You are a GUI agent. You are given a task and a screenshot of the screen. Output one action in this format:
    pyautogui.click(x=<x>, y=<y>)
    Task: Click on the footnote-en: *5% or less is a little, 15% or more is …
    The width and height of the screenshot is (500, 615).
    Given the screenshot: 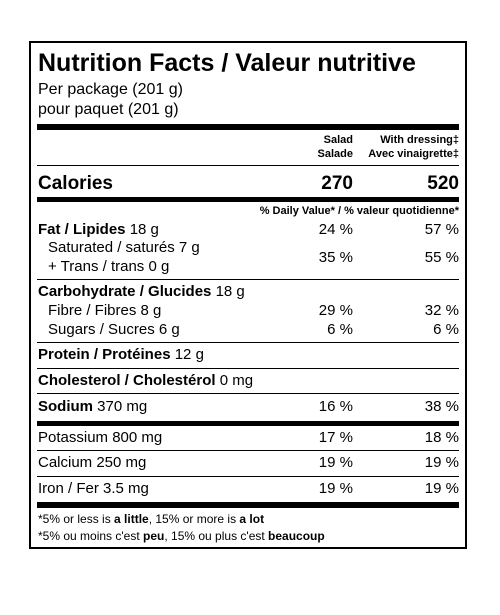 What is the action you would take?
    pyautogui.click(x=151, y=519)
    